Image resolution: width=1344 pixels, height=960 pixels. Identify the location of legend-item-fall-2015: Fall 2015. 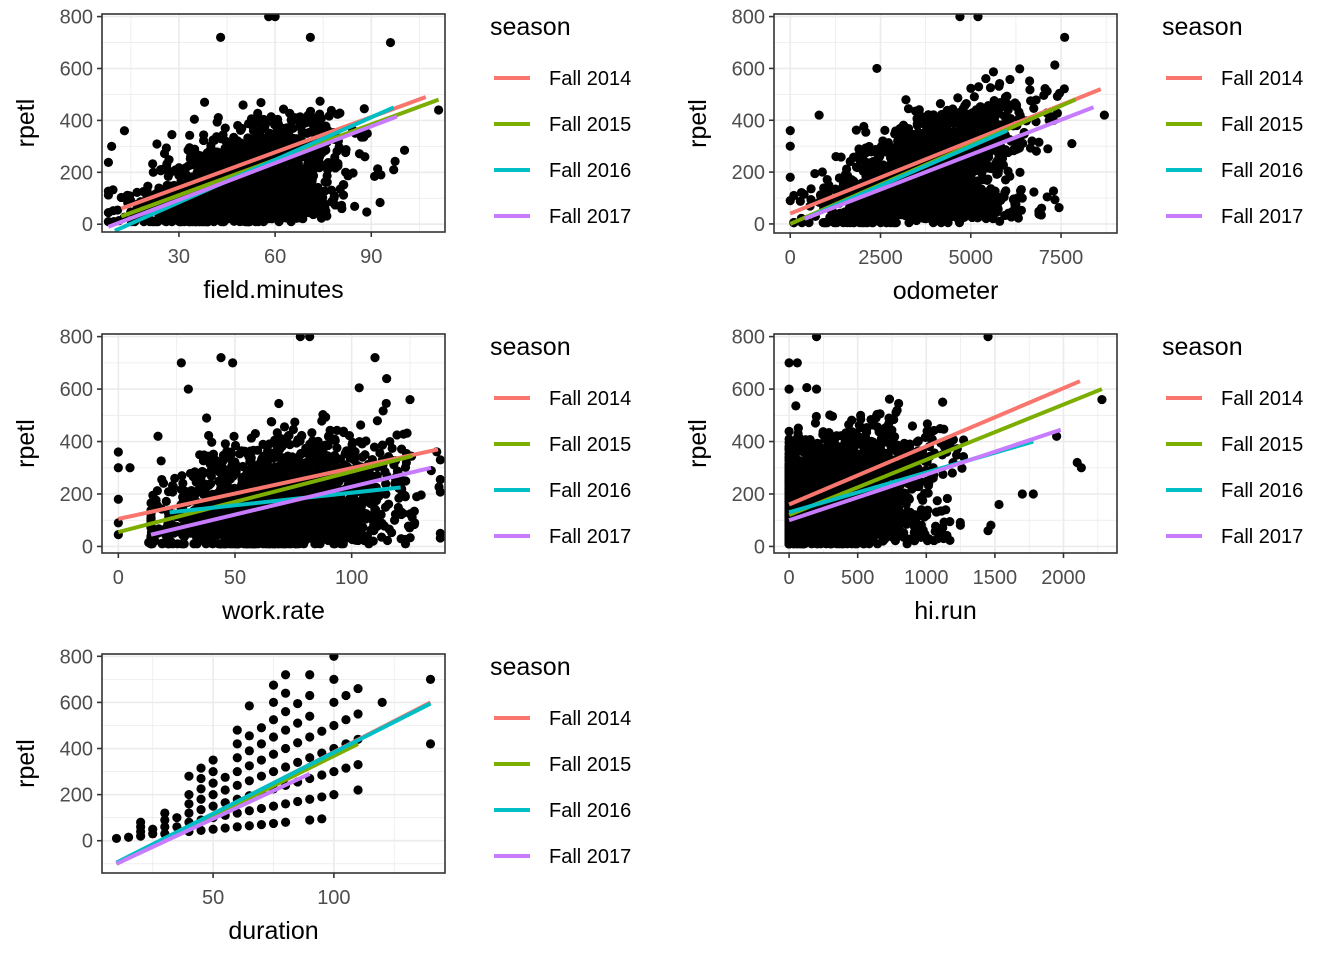
(1234, 125).